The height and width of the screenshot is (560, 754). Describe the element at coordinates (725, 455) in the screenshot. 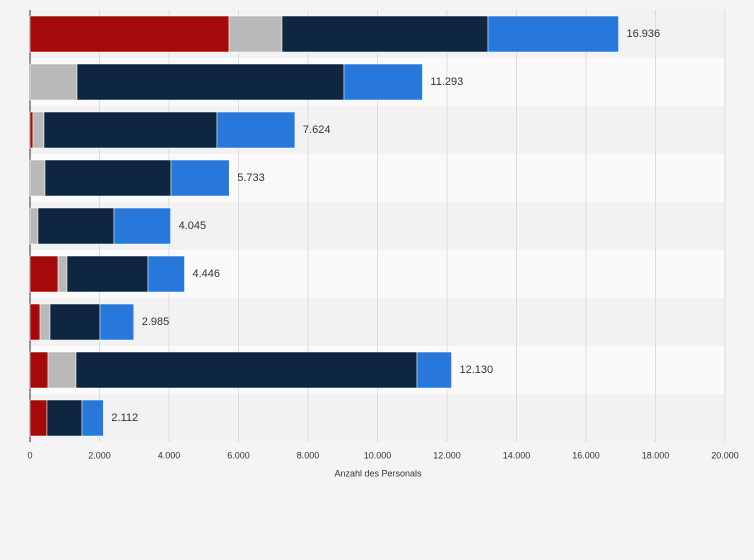

I see `x-tick-label: 20.000` at that location.